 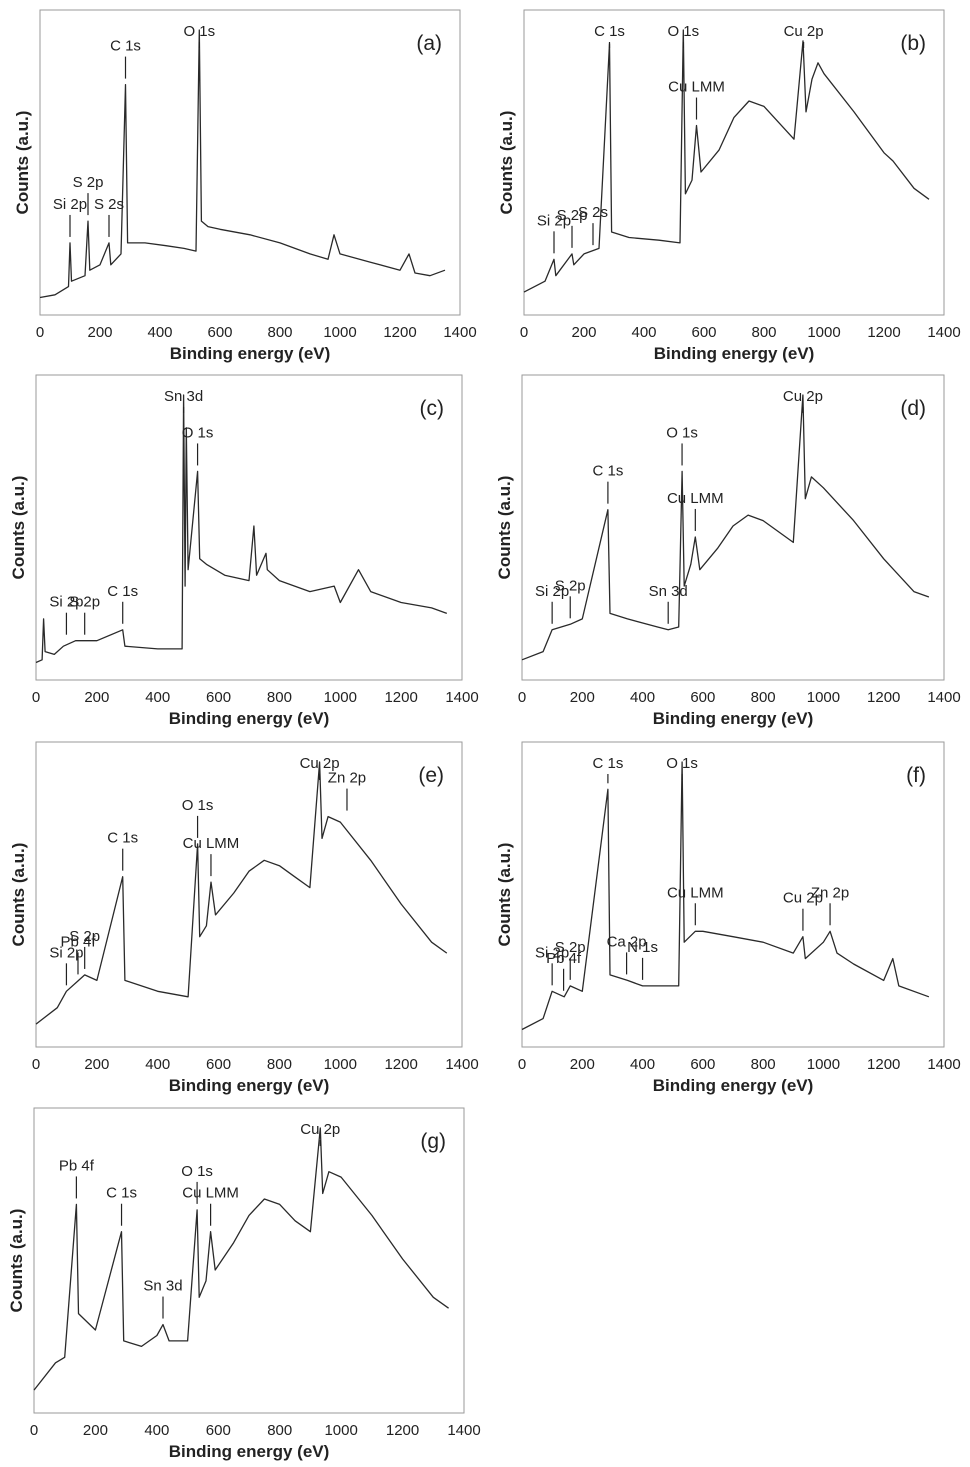 What do you see at coordinates (913, 408) in the screenshot?
I see `panel-label: (d)` at bounding box center [913, 408].